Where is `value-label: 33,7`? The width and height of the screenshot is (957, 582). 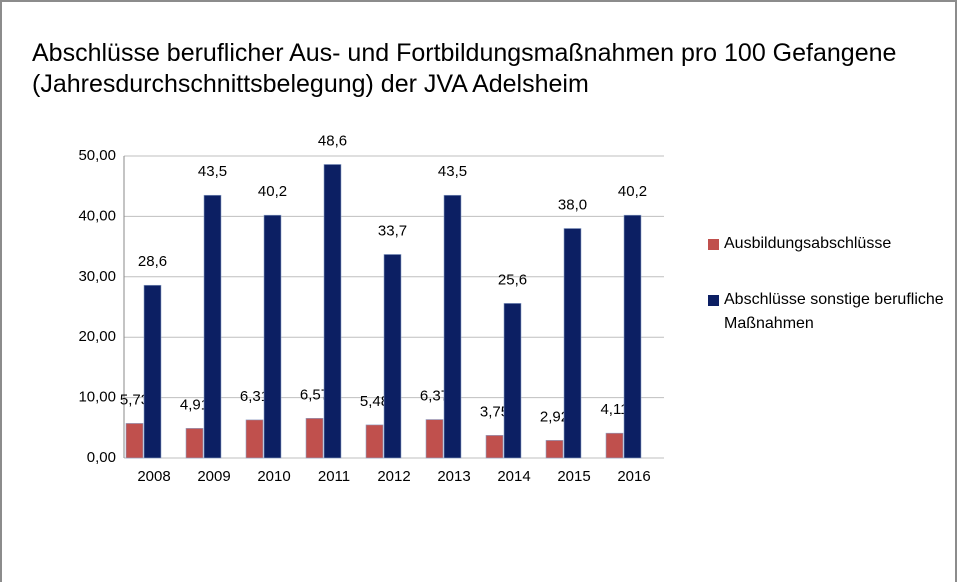
value-label: 33,7 is located at coordinates (392, 230).